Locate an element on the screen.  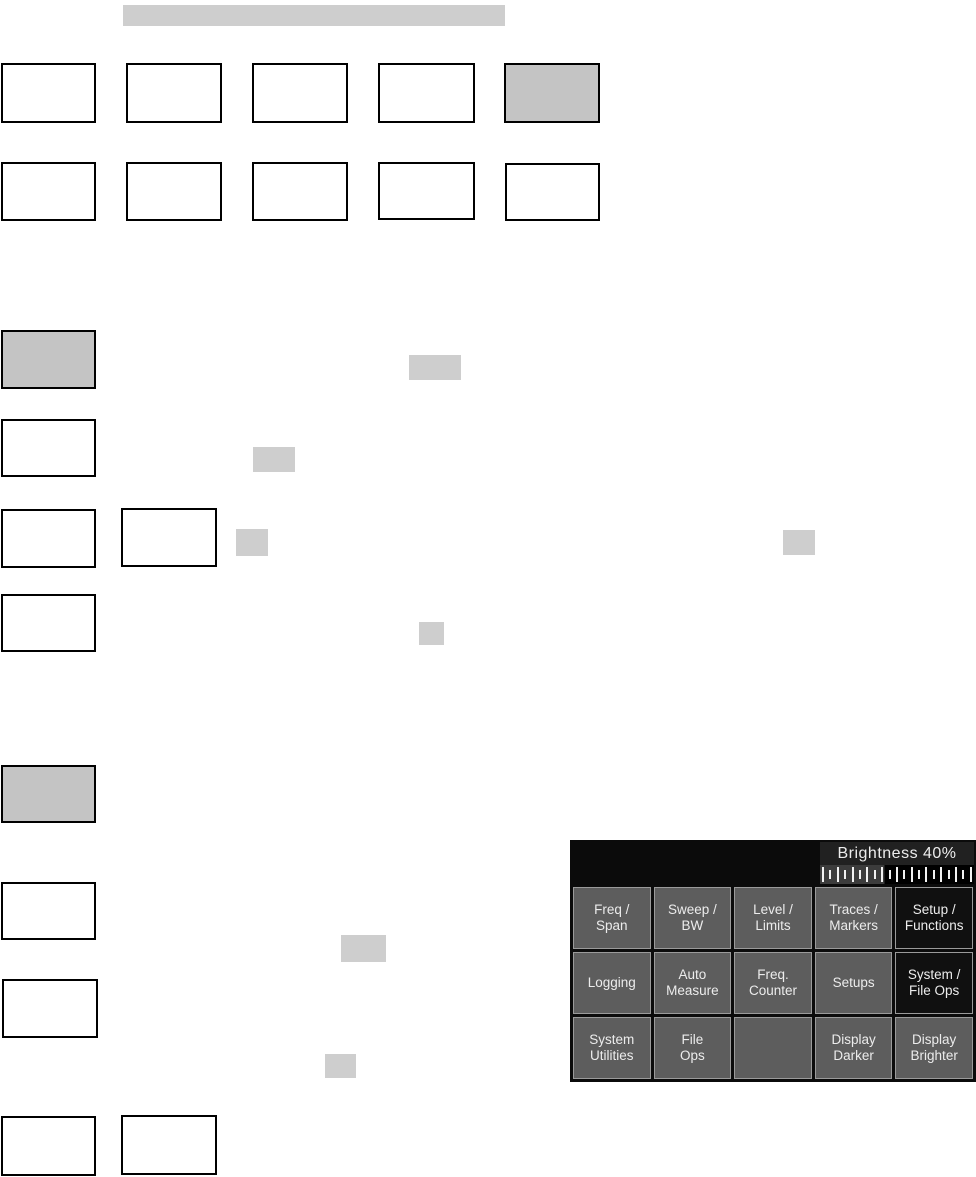
menu-button-logging: Logging is located at coordinates (612, 983).